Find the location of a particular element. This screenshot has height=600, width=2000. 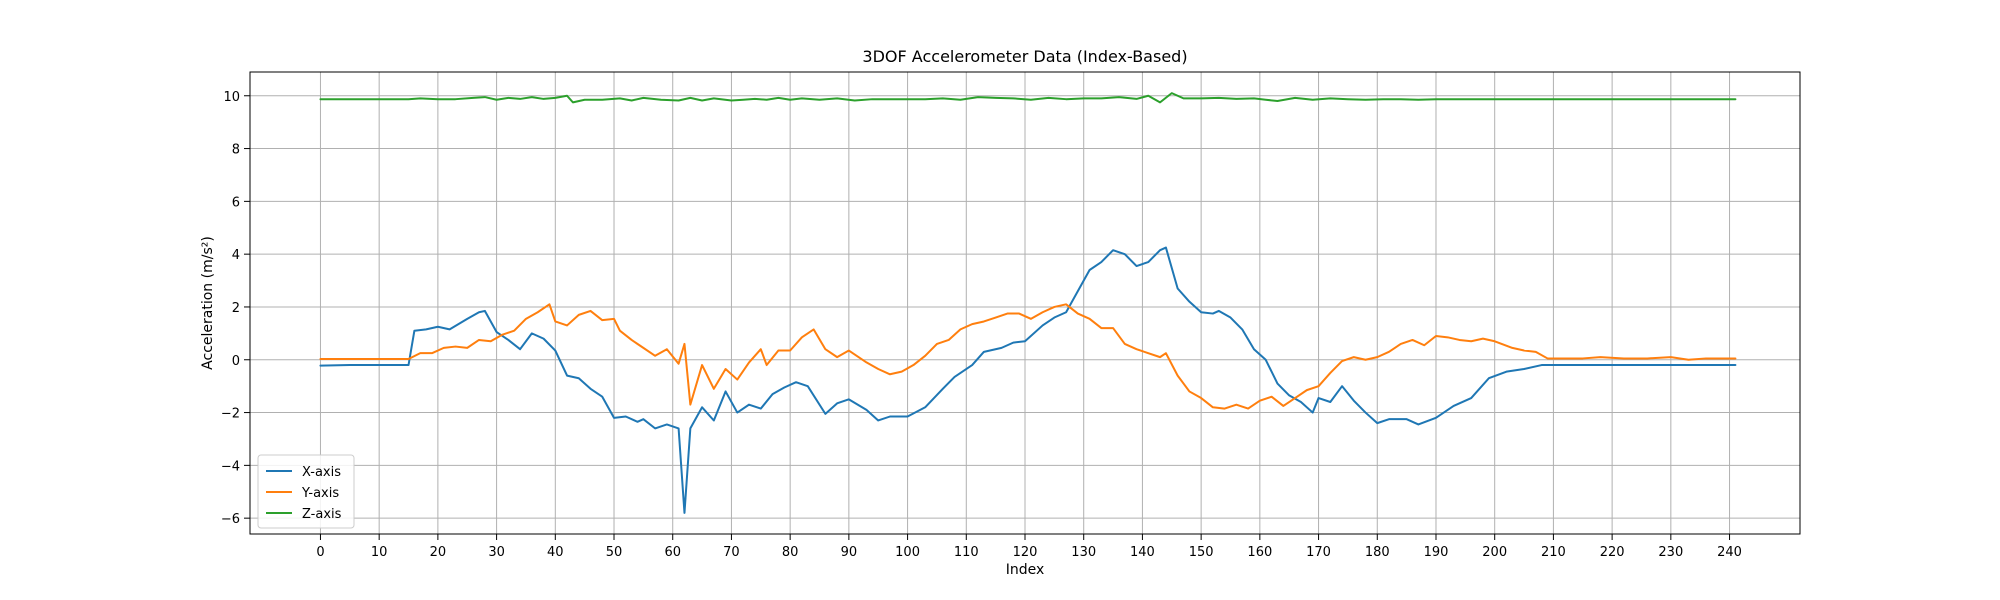

y-tick-label: −2 is located at coordinates (230, 414).